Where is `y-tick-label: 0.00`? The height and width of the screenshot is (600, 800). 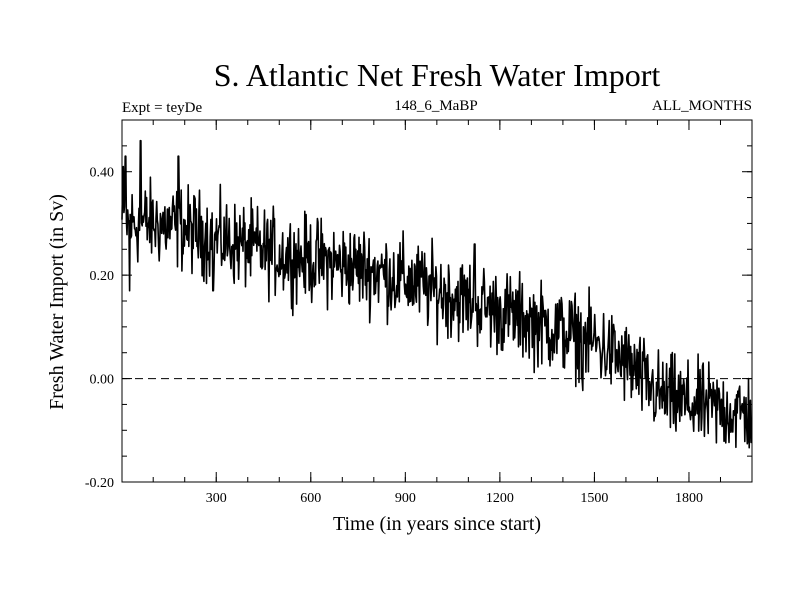 y-tick-label: 0.00 is located at coordinates (102, 380).